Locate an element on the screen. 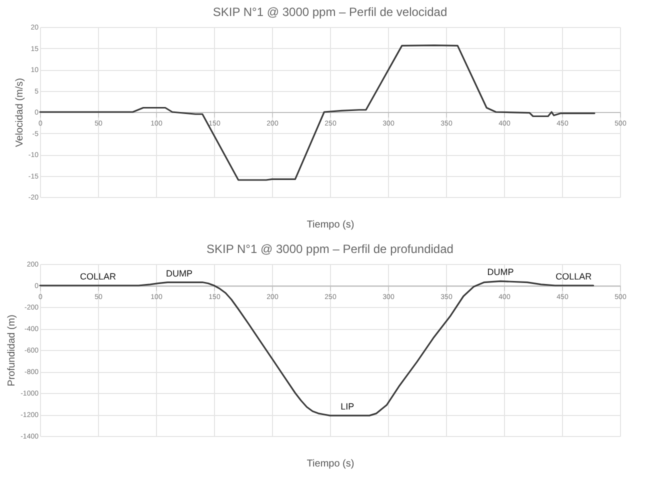 This screenshot has width=645, height=477. chart-title: SKIP N°1 @ 3000 ppm – Perfil de profundidad is located at coordinates (330, 249).